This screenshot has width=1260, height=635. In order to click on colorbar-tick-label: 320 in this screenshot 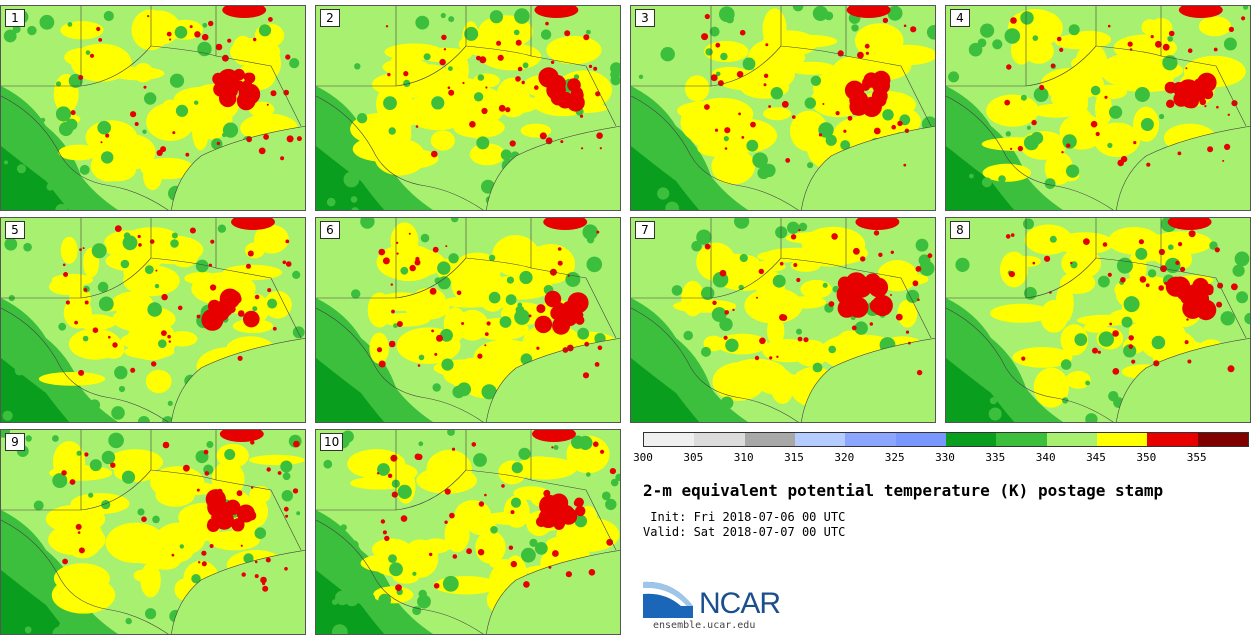, I will do `click(844, 457)`.